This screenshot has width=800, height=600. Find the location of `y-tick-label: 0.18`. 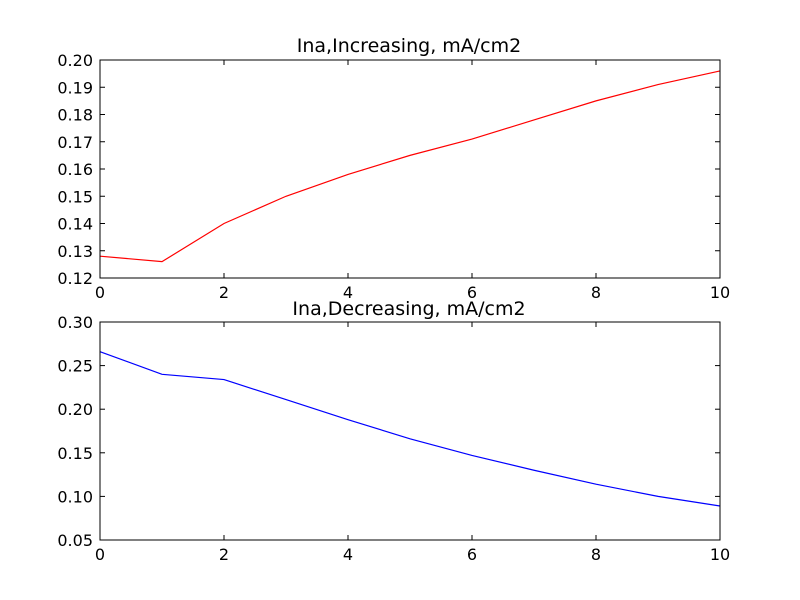

y-tick-label: 0.18 is located at coordinates (75, 115).